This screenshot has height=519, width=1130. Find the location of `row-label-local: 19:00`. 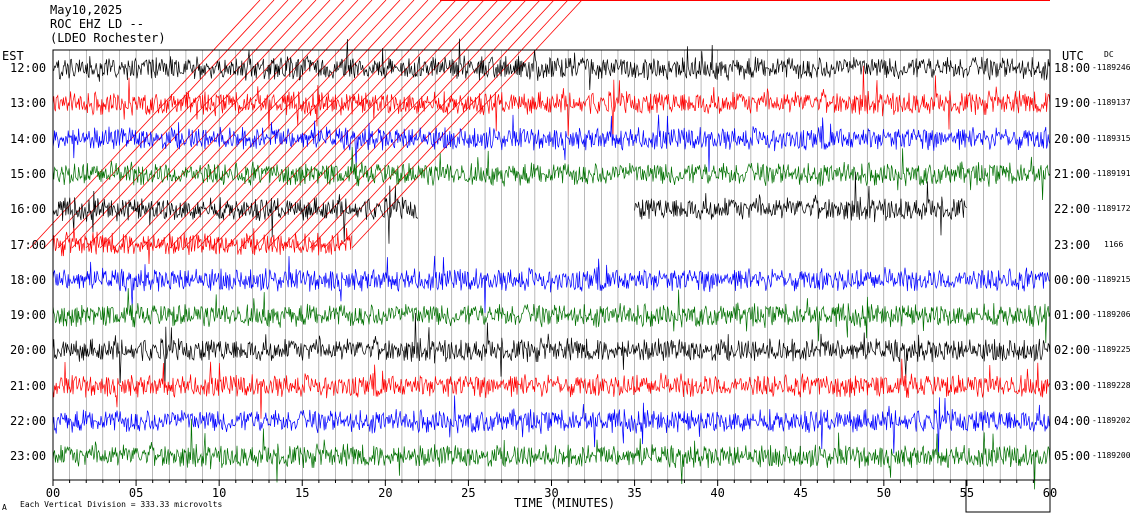

row-label-local: 19:00 is located at coordinates (28, 315).